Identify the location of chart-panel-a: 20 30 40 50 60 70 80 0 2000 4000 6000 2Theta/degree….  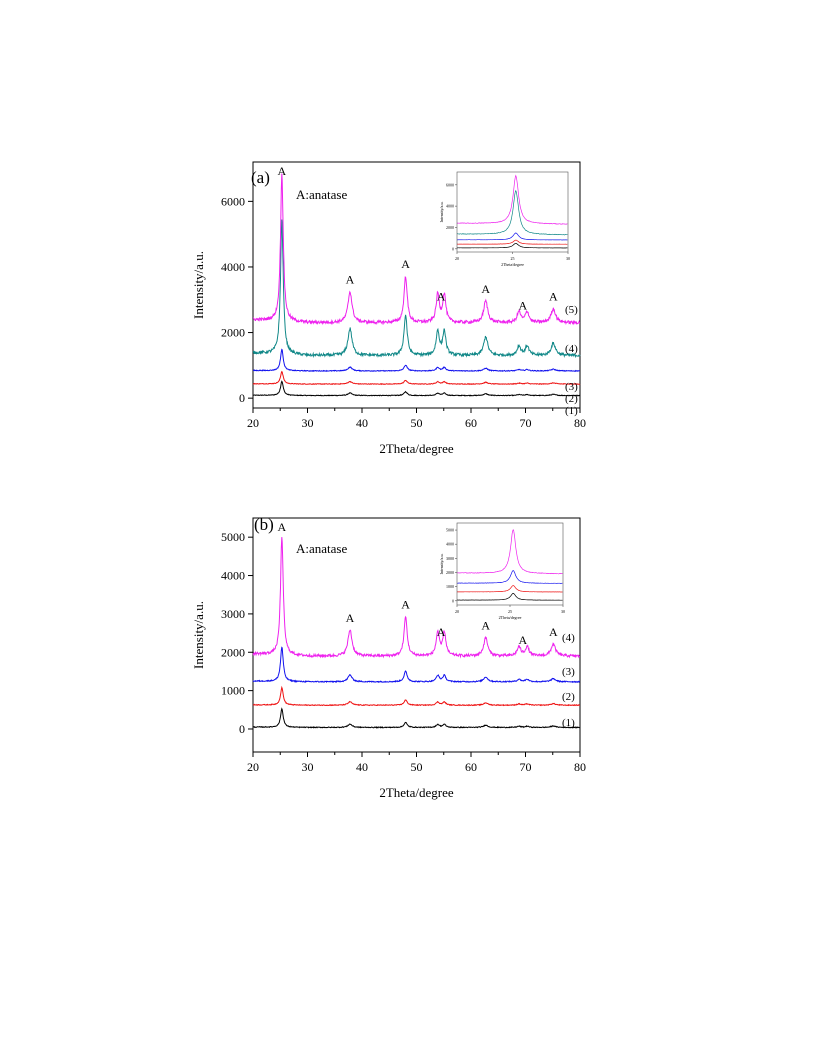
(388, 308).